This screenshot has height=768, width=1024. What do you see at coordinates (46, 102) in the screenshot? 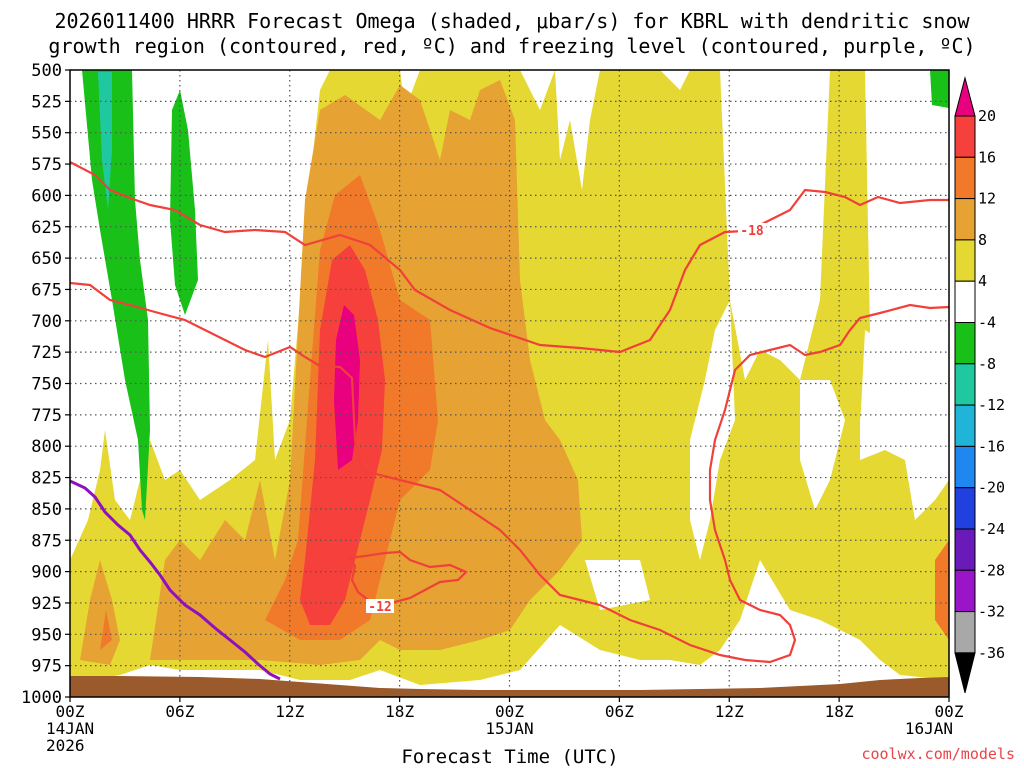
I see `y-tick-label: 525` at bounding box center [46, 102].